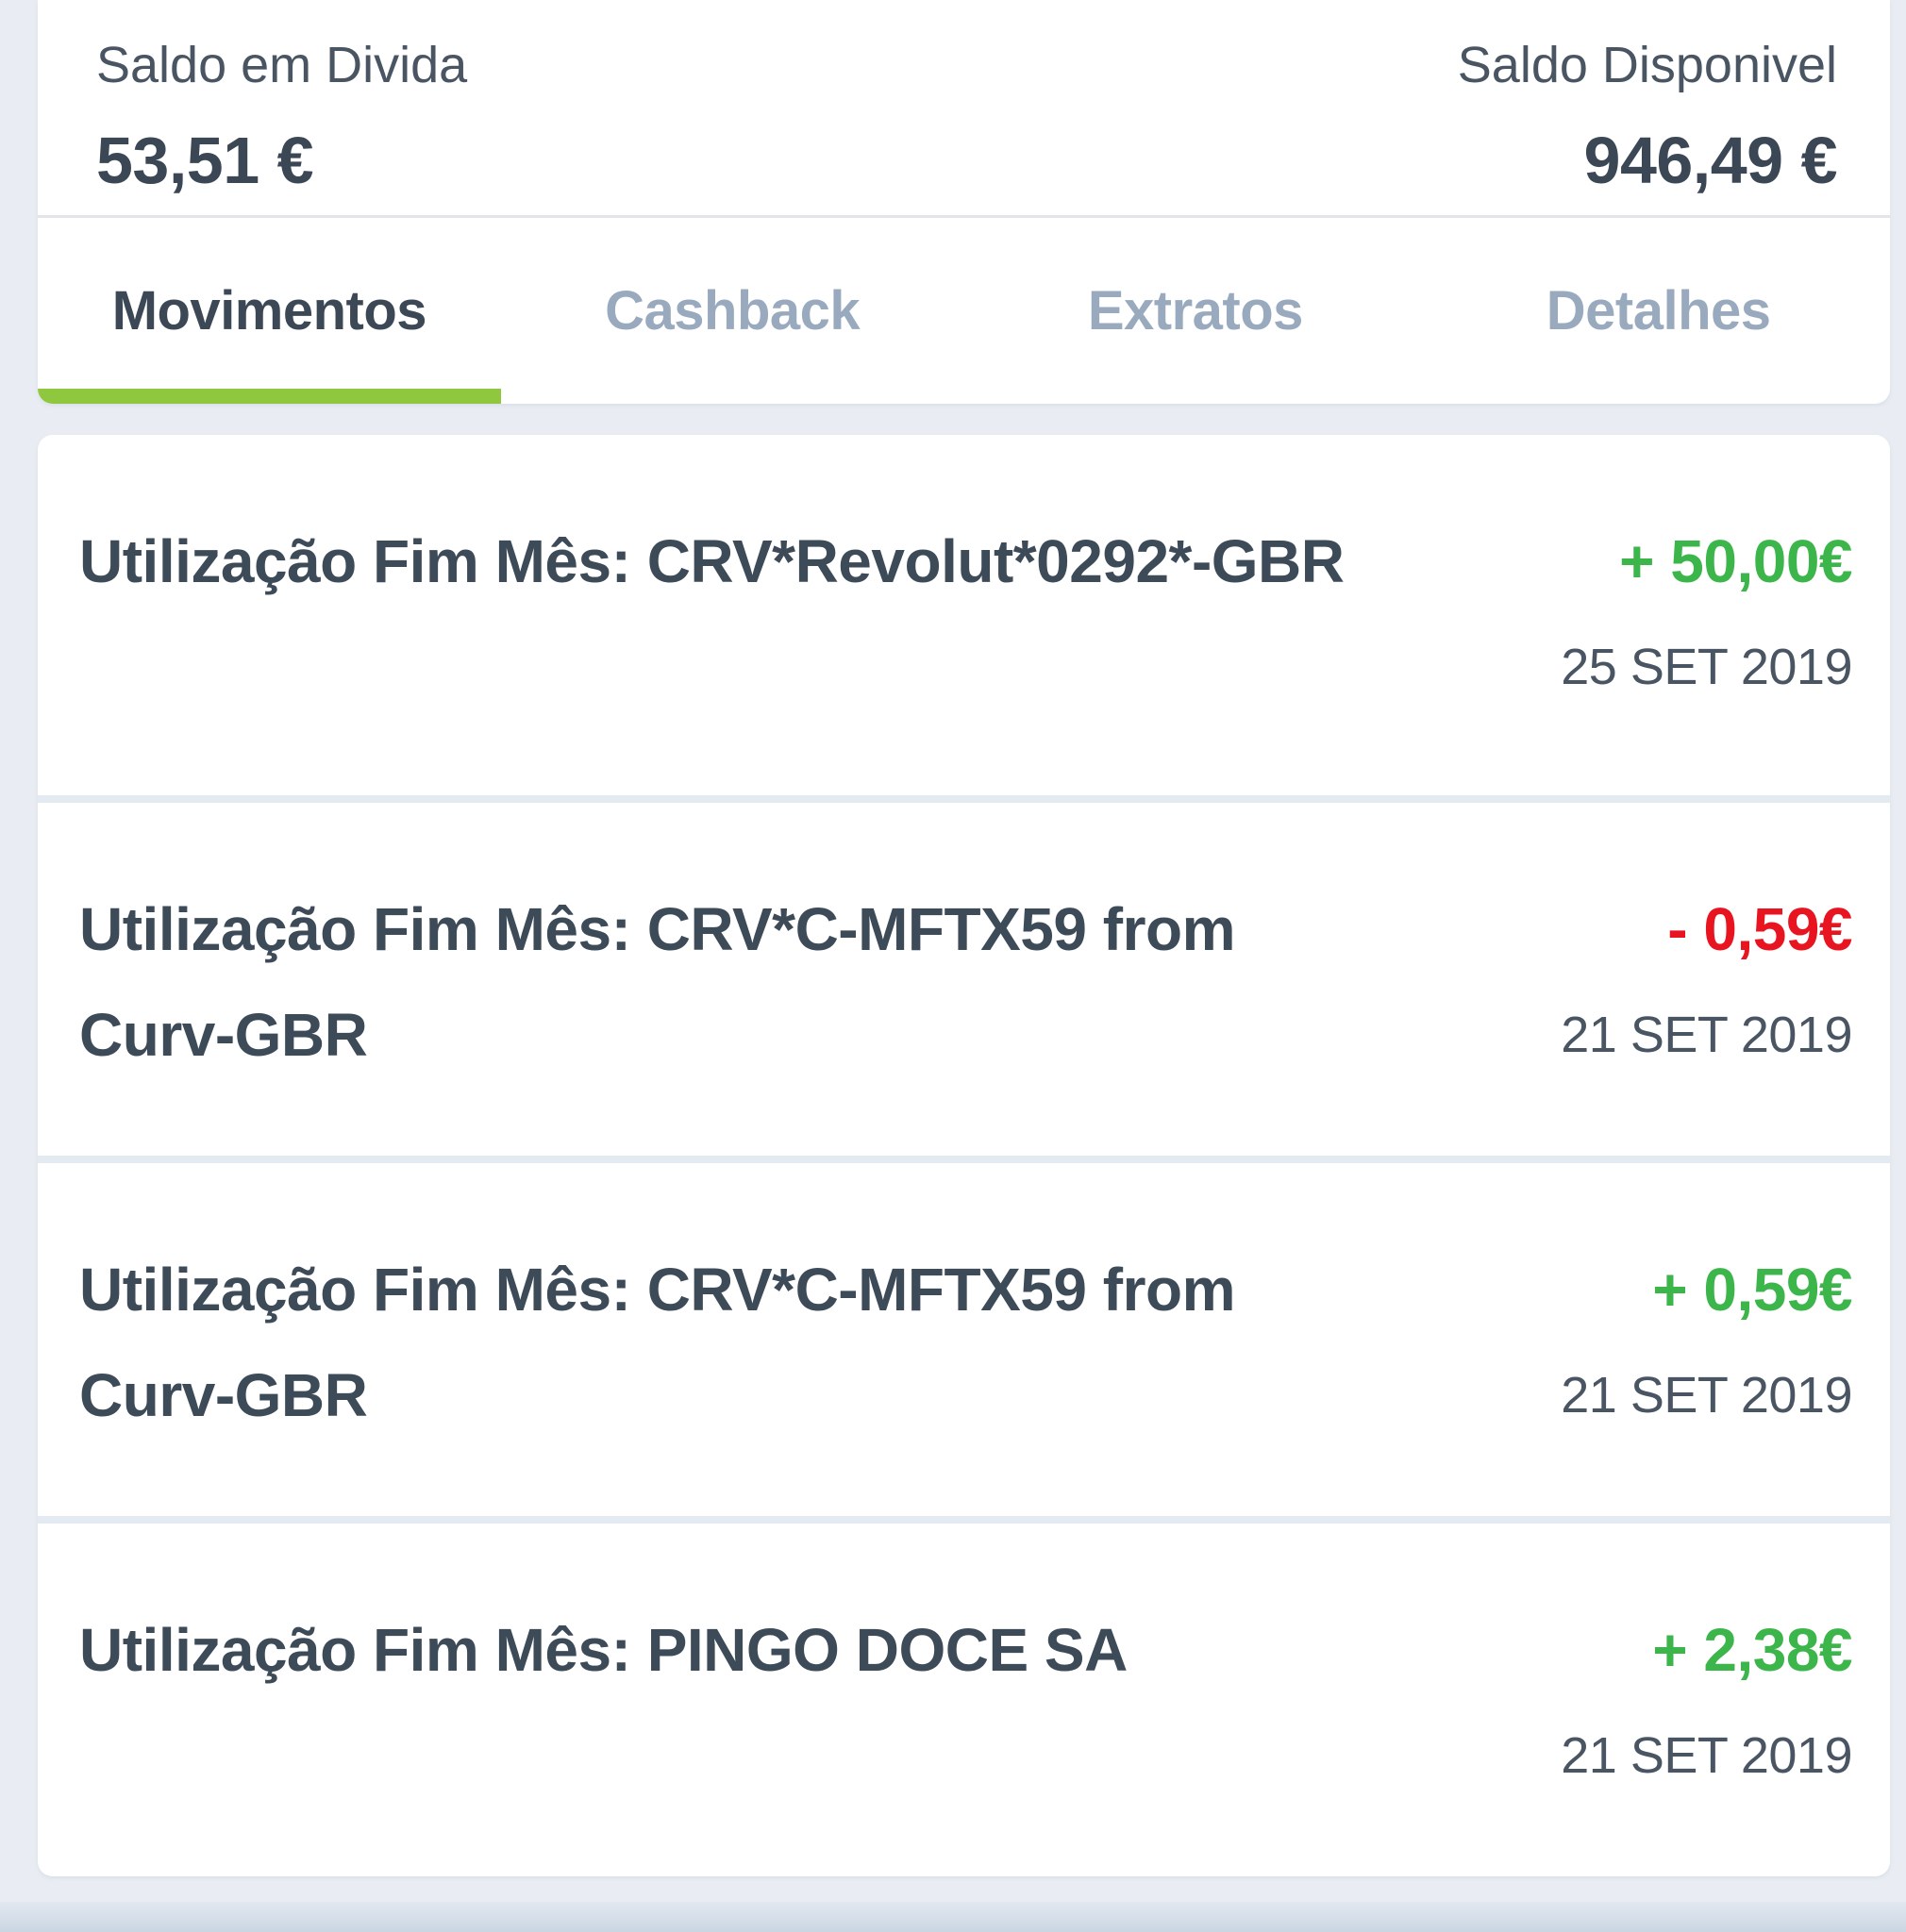  Describe the element at coordinates (1706, 982) in the screenshot. I see `transaction-amount-date: - 0,59€ 21 SET 2019` at that location.